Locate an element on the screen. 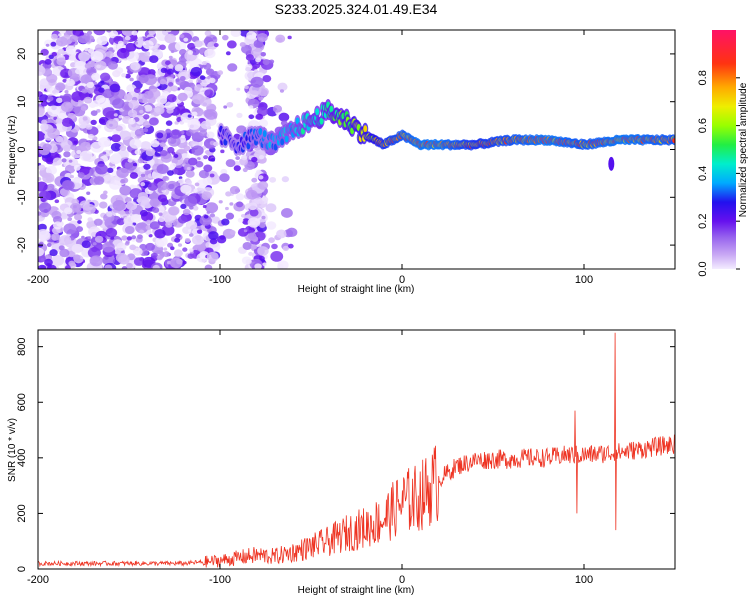 The width and height of the screenshot is (750, 605). spectrogram-ytick-label: -20 is located at coordinates (22, 245).